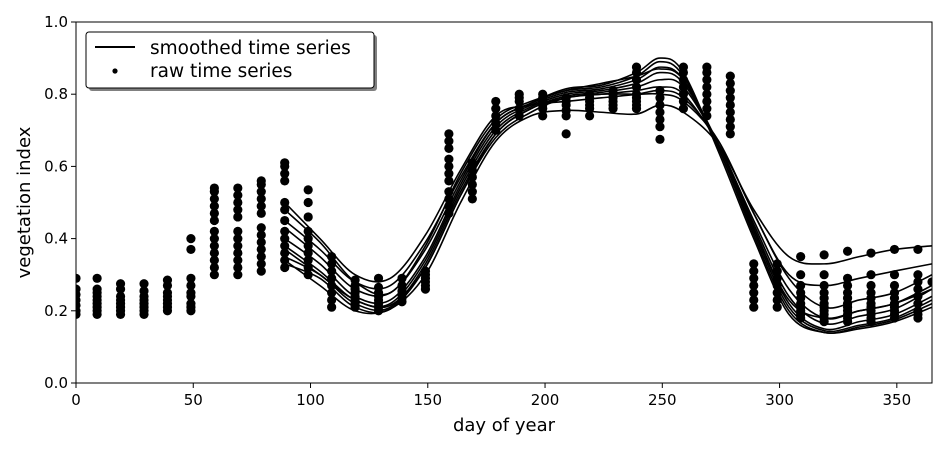 This screenshot has height=450, width=950. I want to click on x-tick-label: 150, so click(427, 400).